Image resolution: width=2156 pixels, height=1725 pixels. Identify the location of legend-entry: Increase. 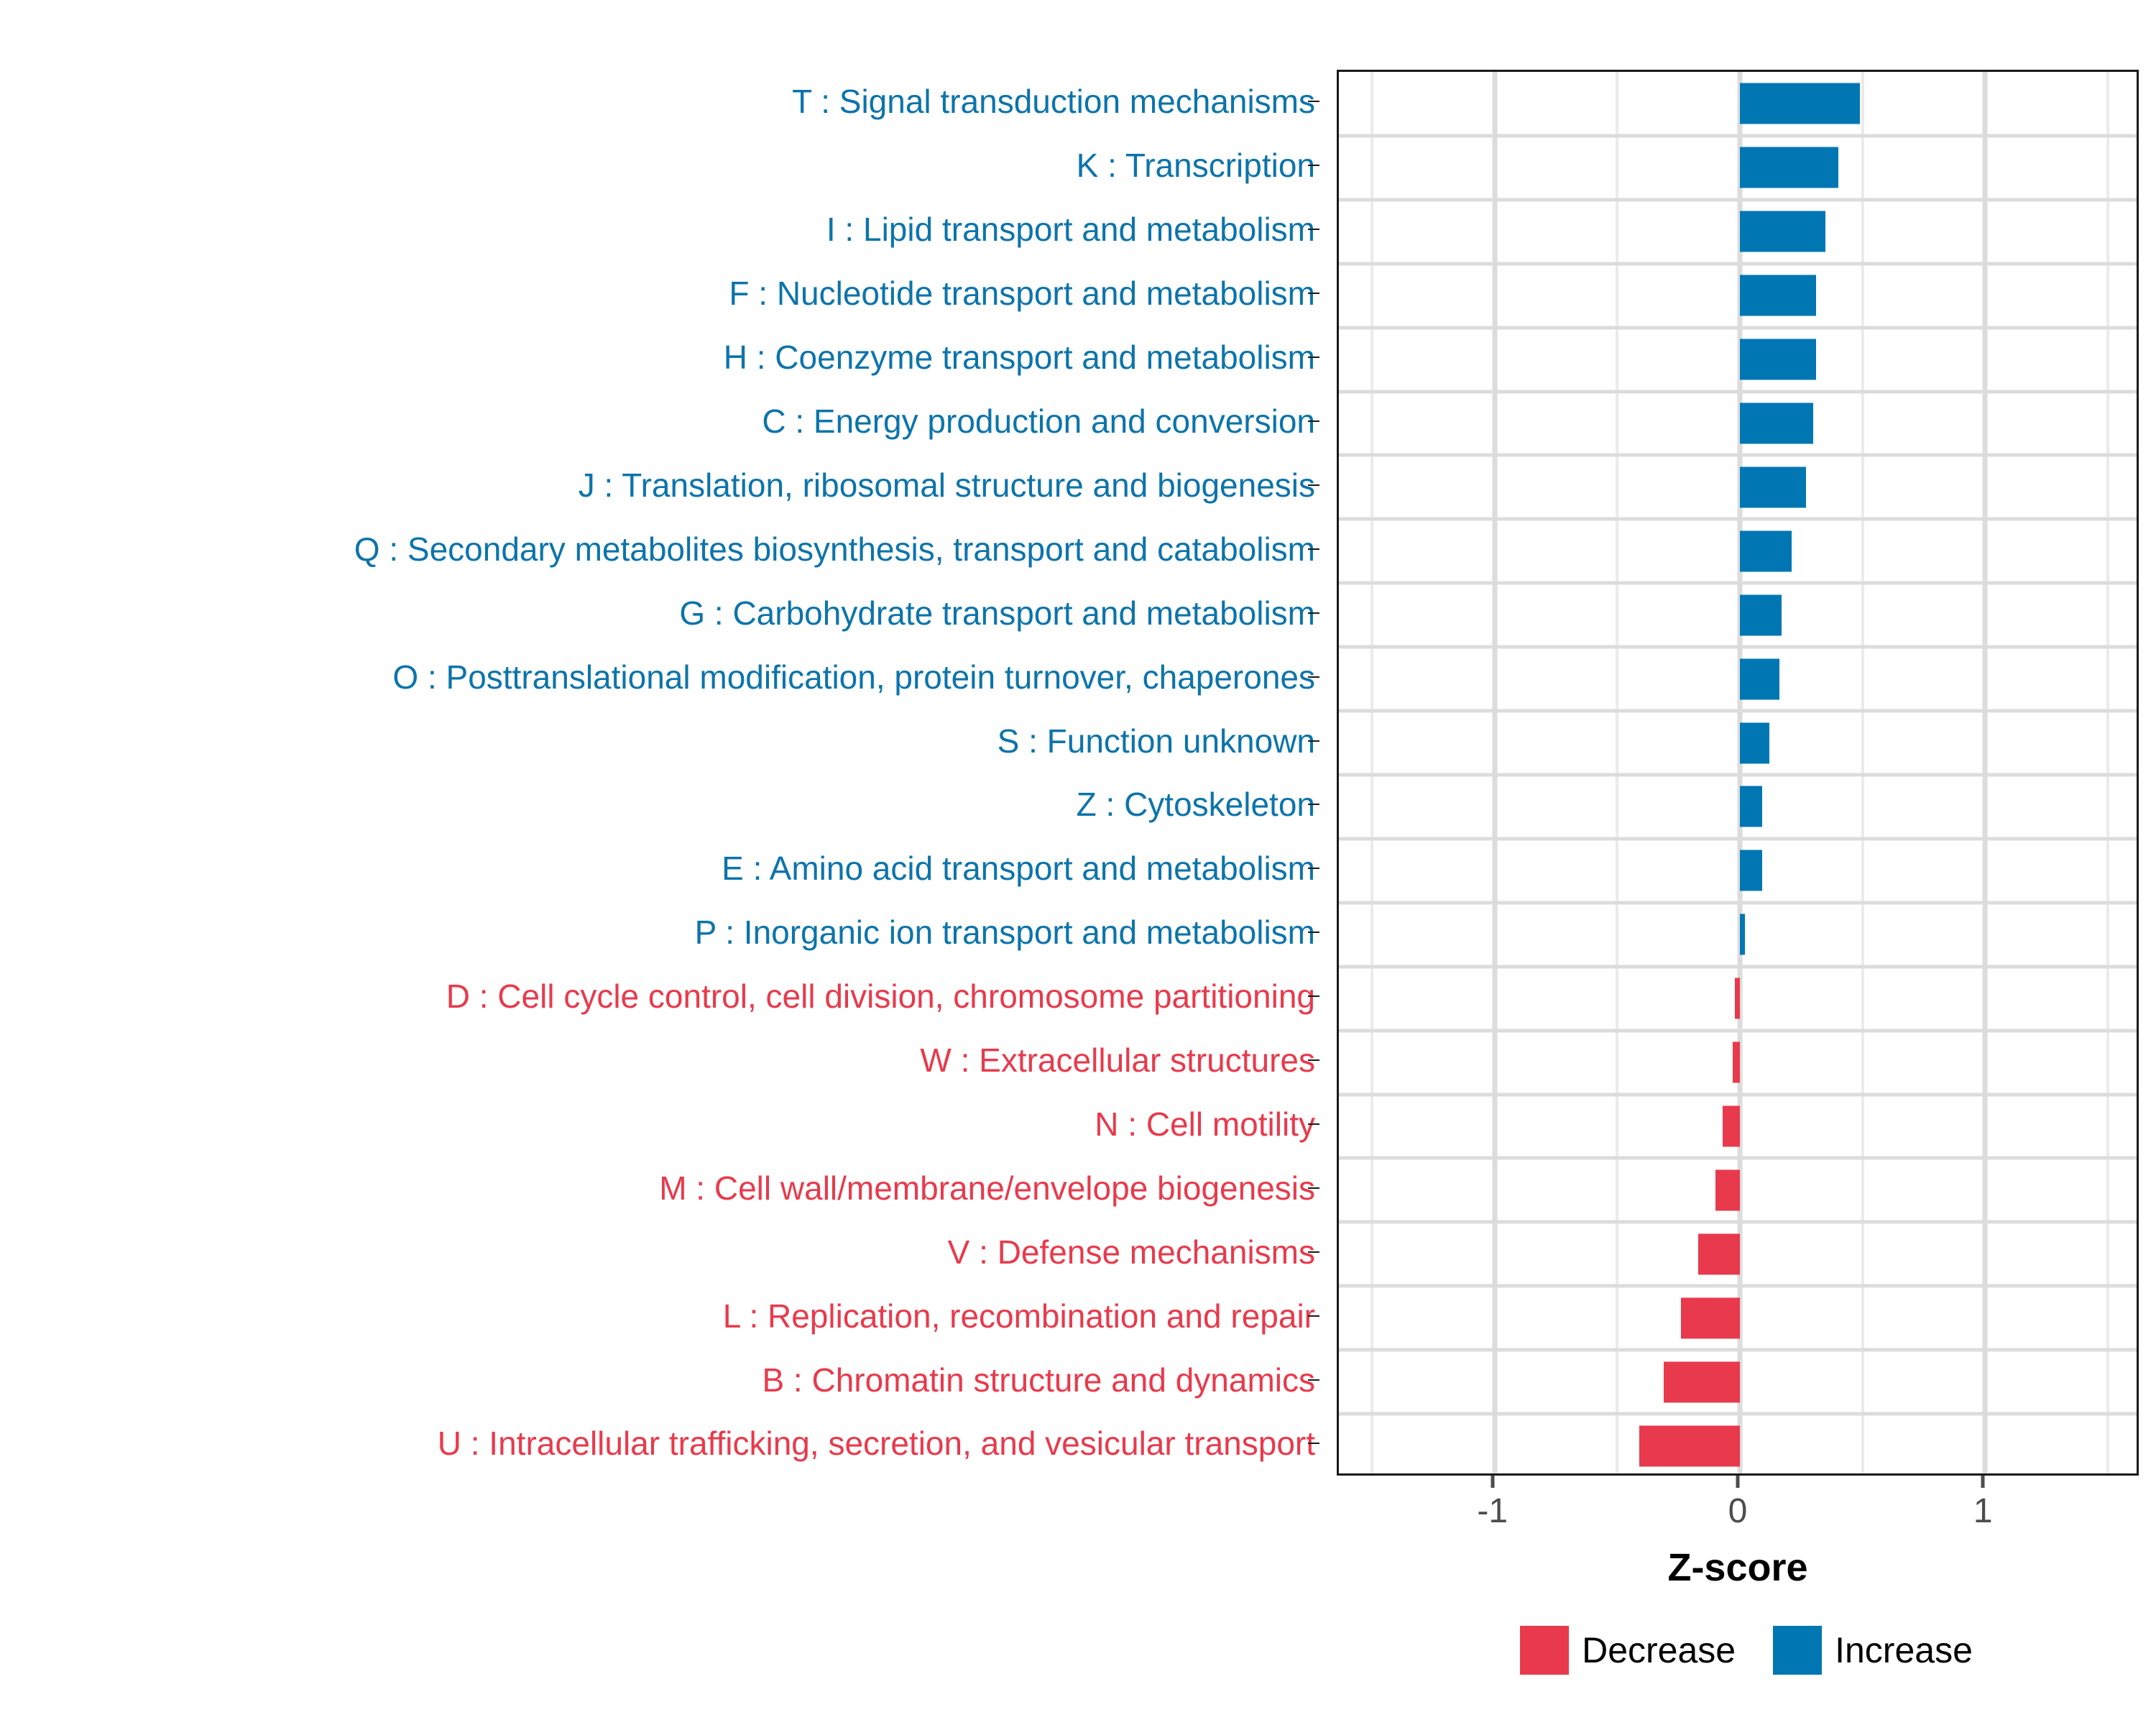
(1873, 1650).